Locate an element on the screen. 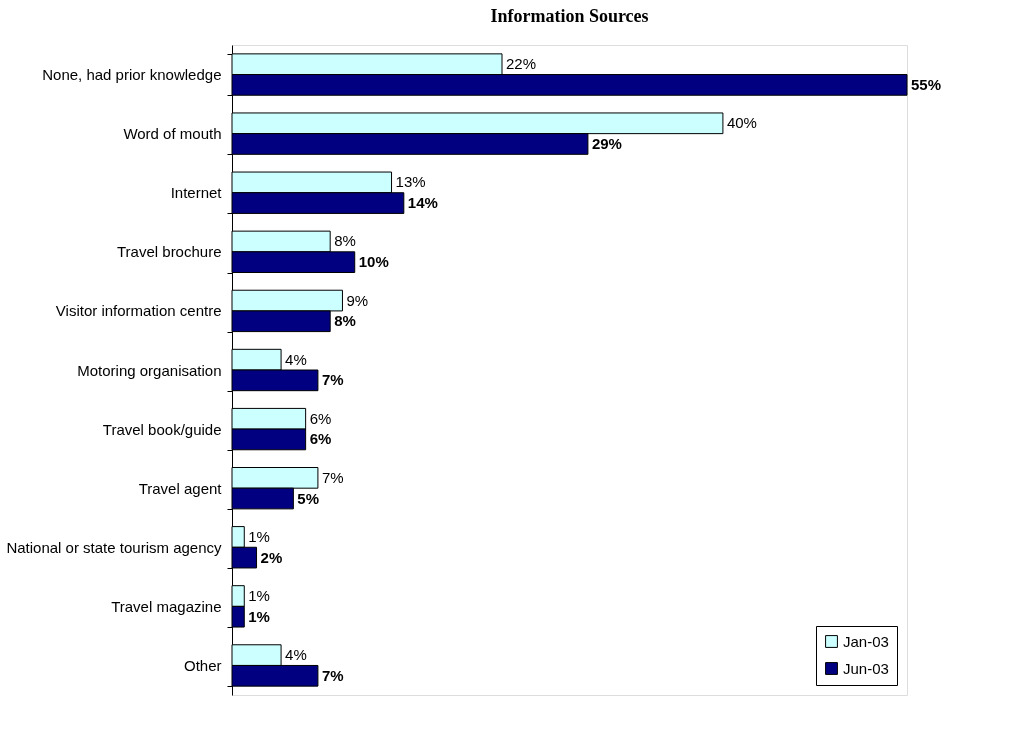  data-label: 55% is located at coordinates (926, 84).